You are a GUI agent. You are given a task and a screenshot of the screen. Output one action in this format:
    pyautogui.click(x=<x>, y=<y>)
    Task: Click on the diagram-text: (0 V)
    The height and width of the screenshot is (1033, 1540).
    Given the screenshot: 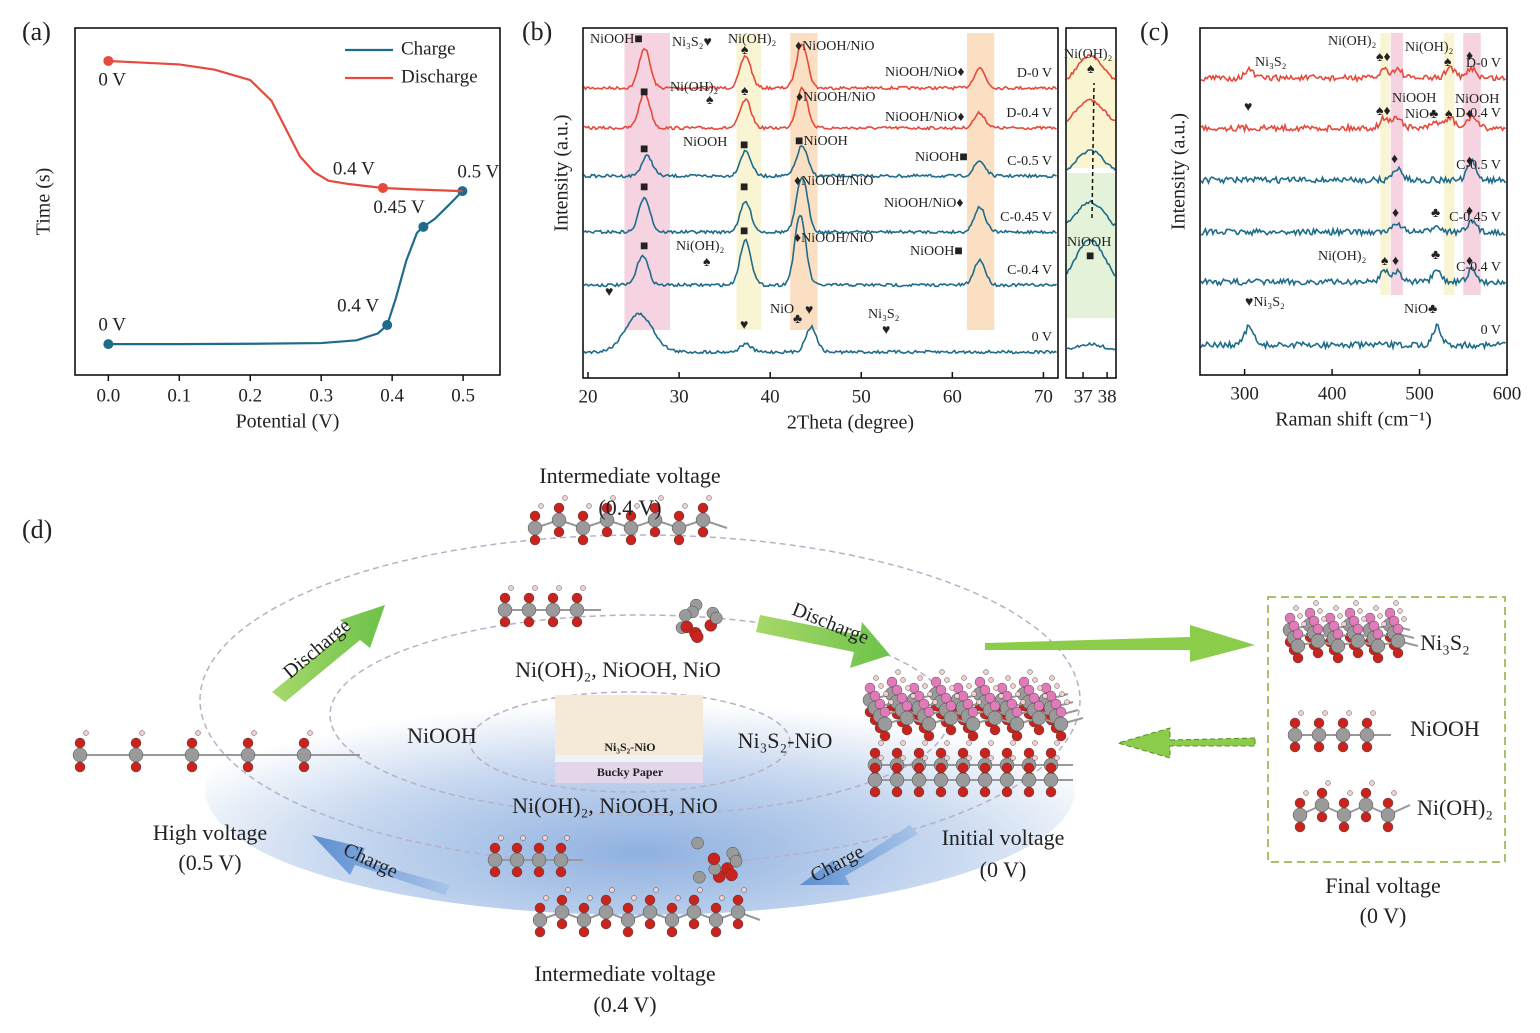 What is the action you would take?
    pyautogui.click(x=1003, y=869)
    